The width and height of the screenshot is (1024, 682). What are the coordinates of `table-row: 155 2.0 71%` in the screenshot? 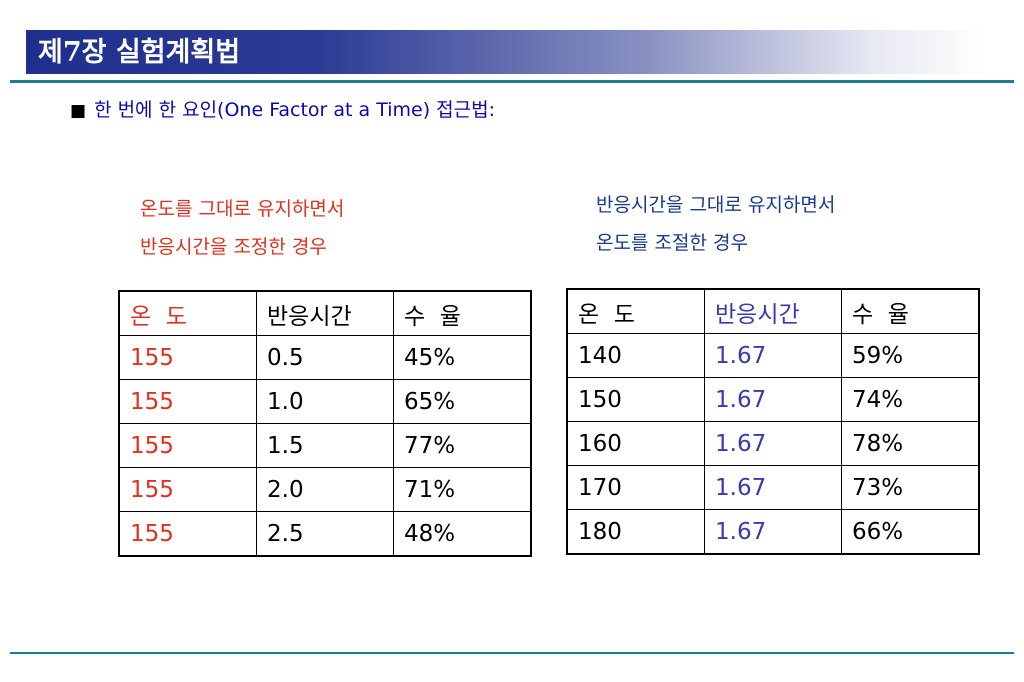 It's located at (325, 489).